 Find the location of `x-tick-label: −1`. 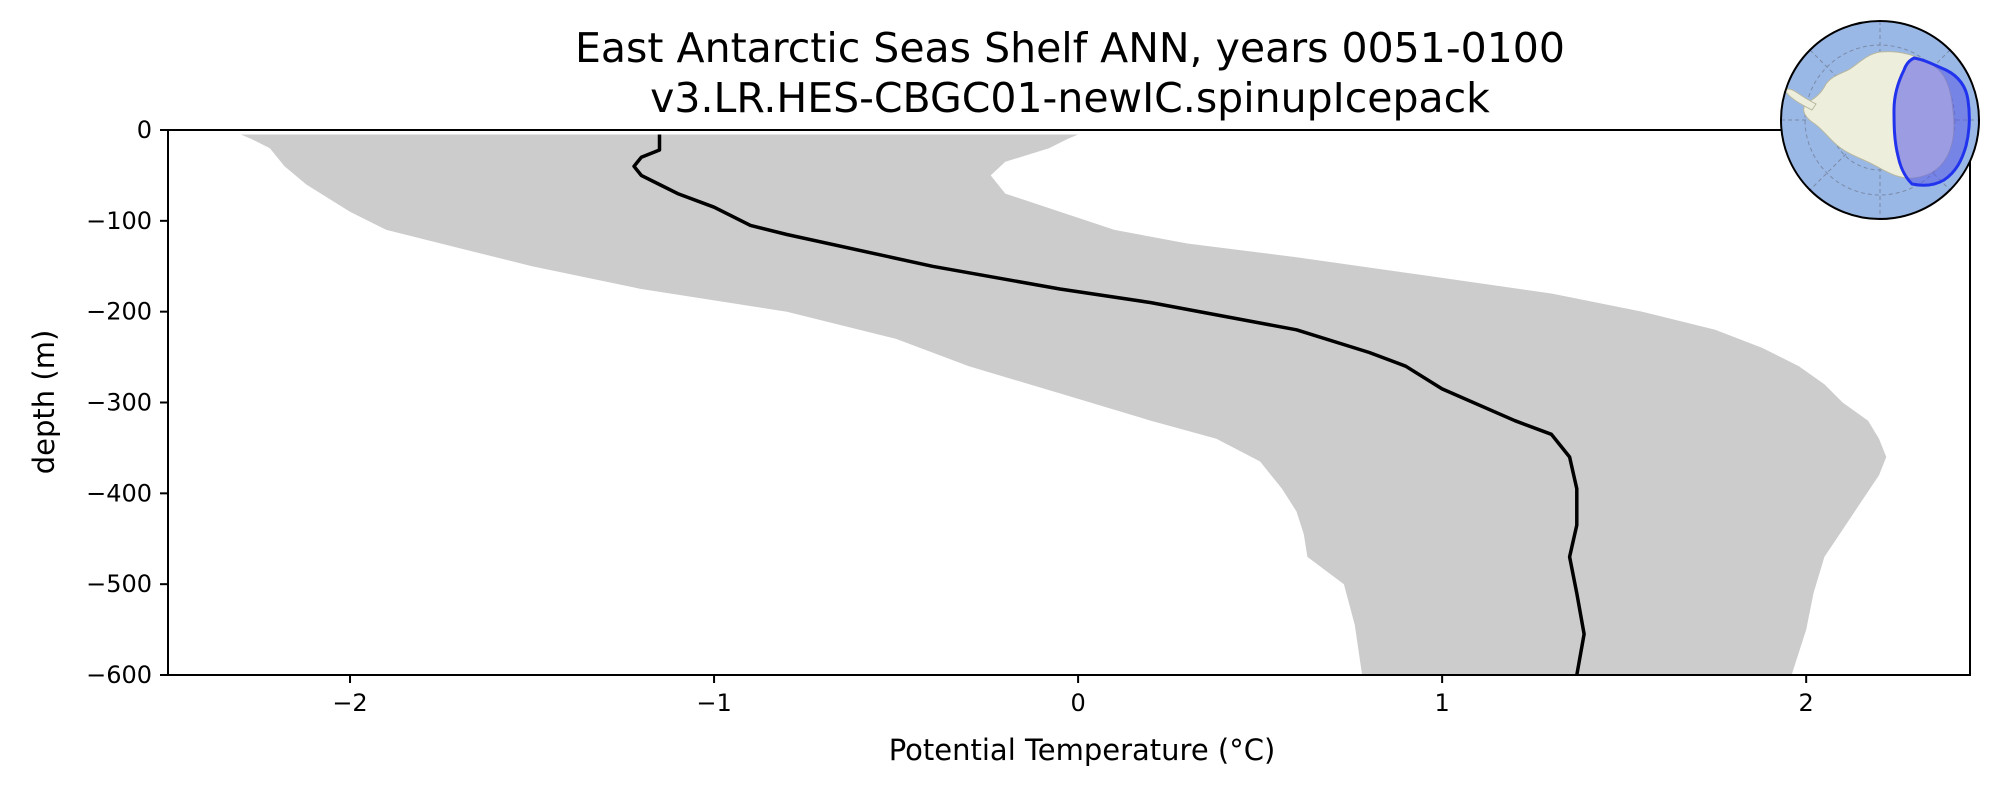

x-tick-label: −1 is located at coordinates (713, 703).